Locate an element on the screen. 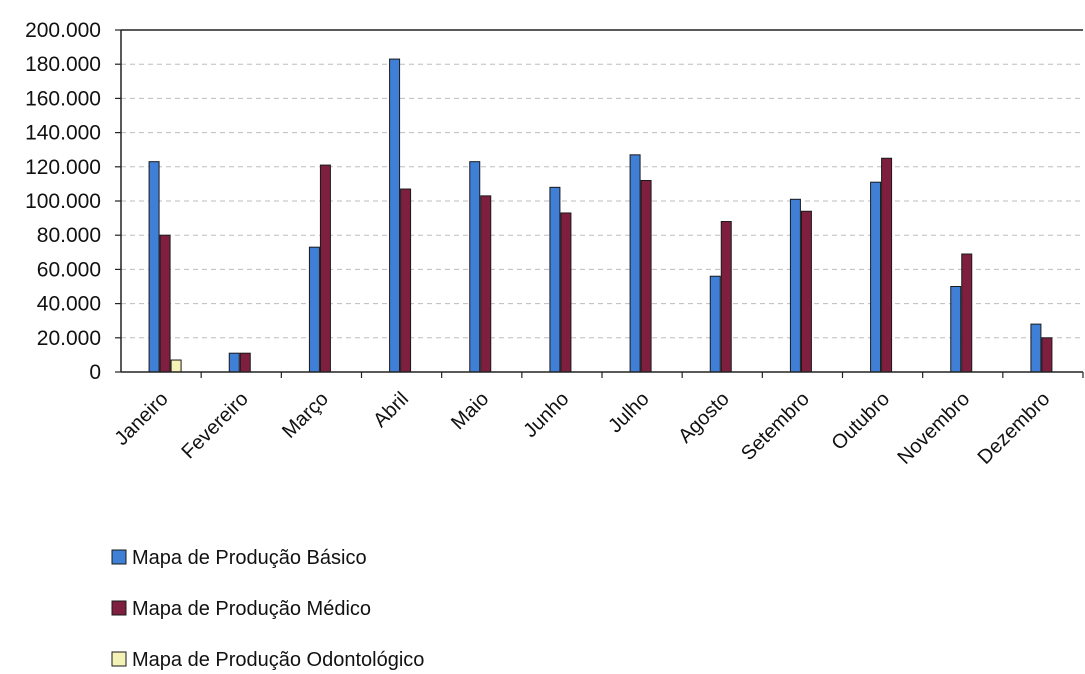 This screenshot has height=674, width=1085. x-category-label: Fevereiro is located at coordinates (214, 425).